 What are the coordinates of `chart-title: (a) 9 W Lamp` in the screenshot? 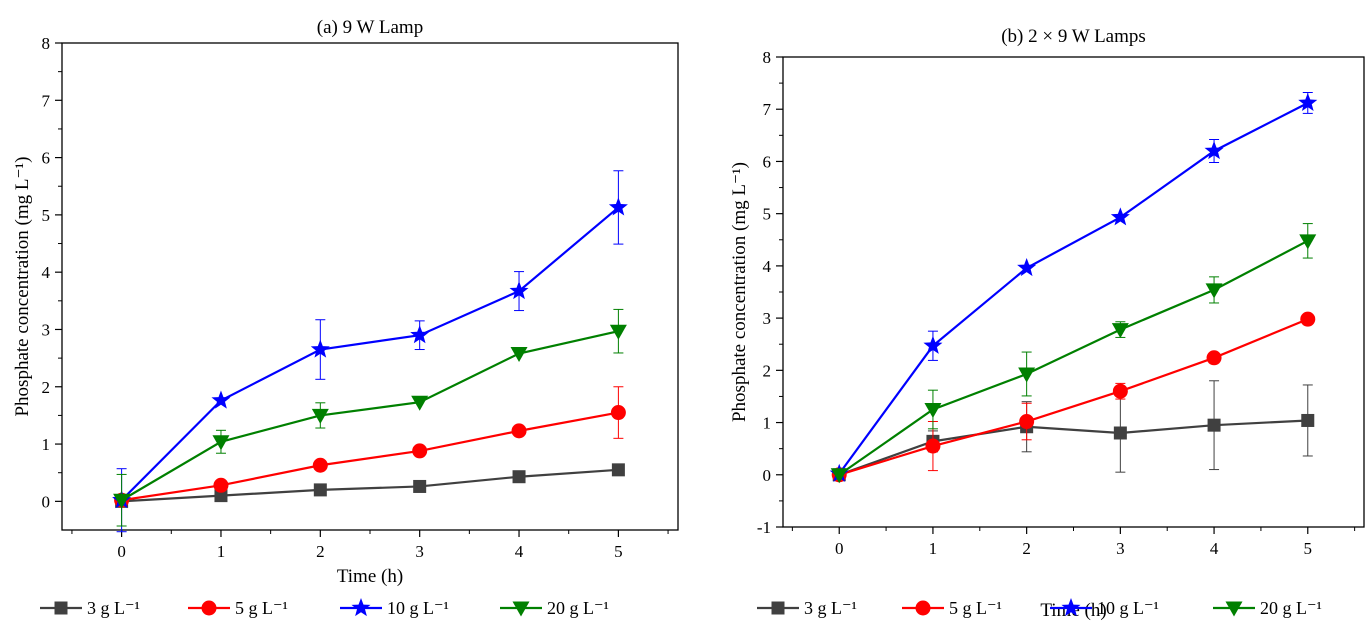 It's located at (370, 27).